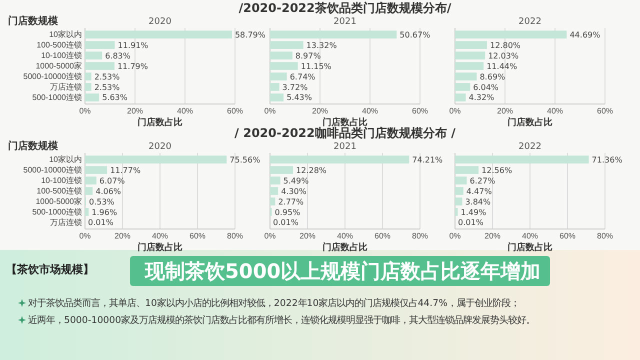 Image resolution: width=640 pixels, height=360 pixels. Describe the element at coordinates (311, 170) in the screenshot. I see `data-label: 12.28%` at that location.